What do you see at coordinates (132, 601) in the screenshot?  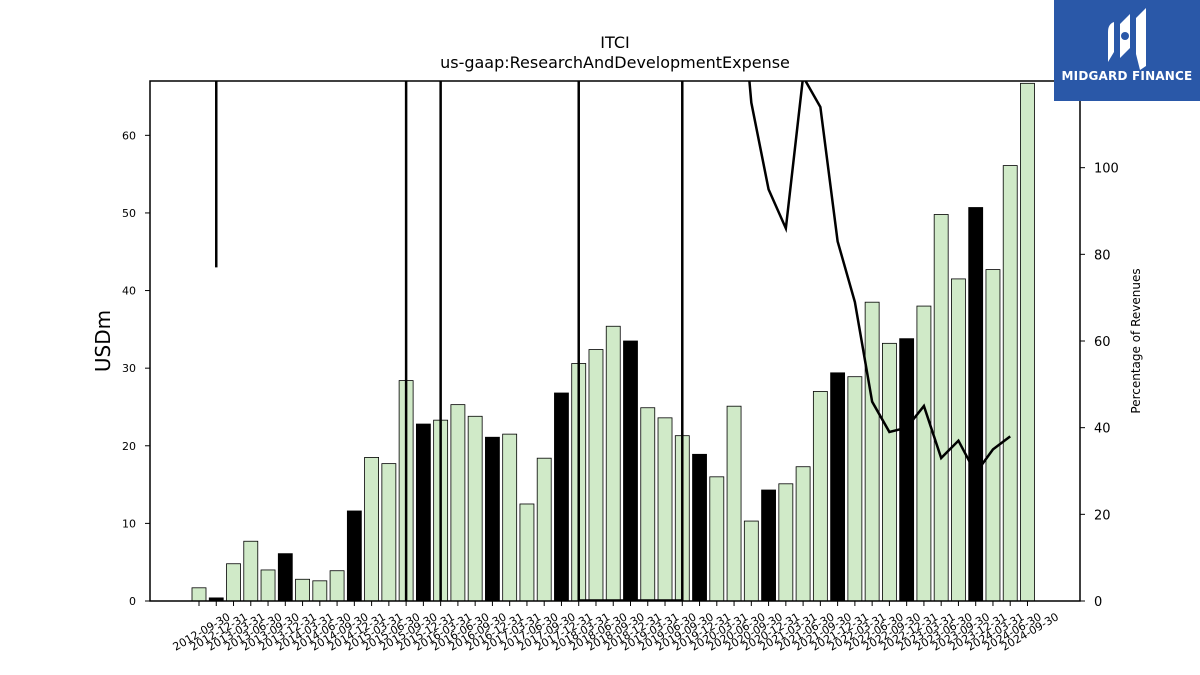 I see `y-tick-label: 0` at bounding box center [132, 601].